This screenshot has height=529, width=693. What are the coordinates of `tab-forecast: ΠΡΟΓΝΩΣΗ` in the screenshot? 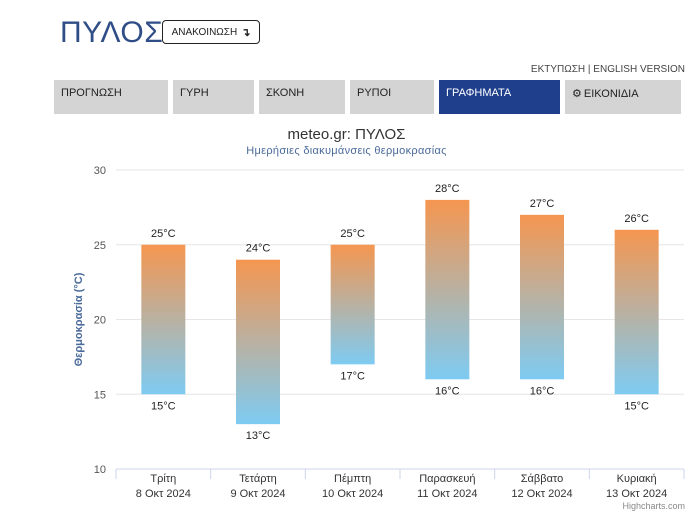 It's located at (111, 97).